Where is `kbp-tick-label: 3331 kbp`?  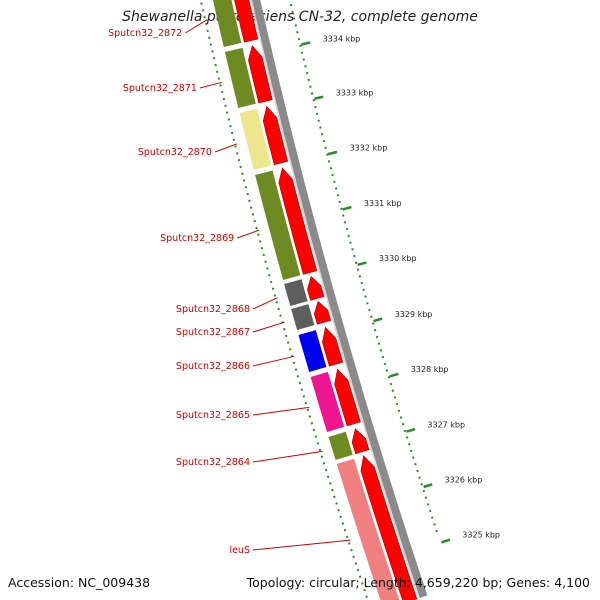 kbp-tick-label: 3331 kbp is located at coordinates (383, 203).